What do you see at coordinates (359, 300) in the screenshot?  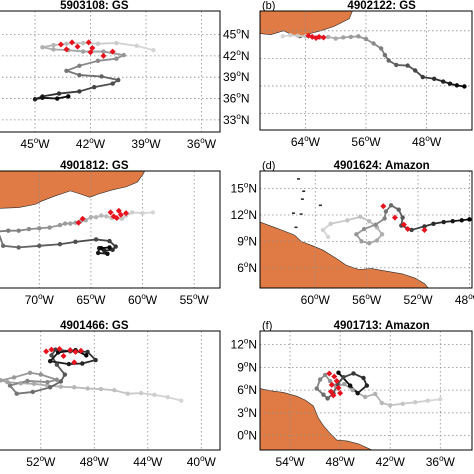 I see `x-tick-value: 56` at bounding box center [359, 300].